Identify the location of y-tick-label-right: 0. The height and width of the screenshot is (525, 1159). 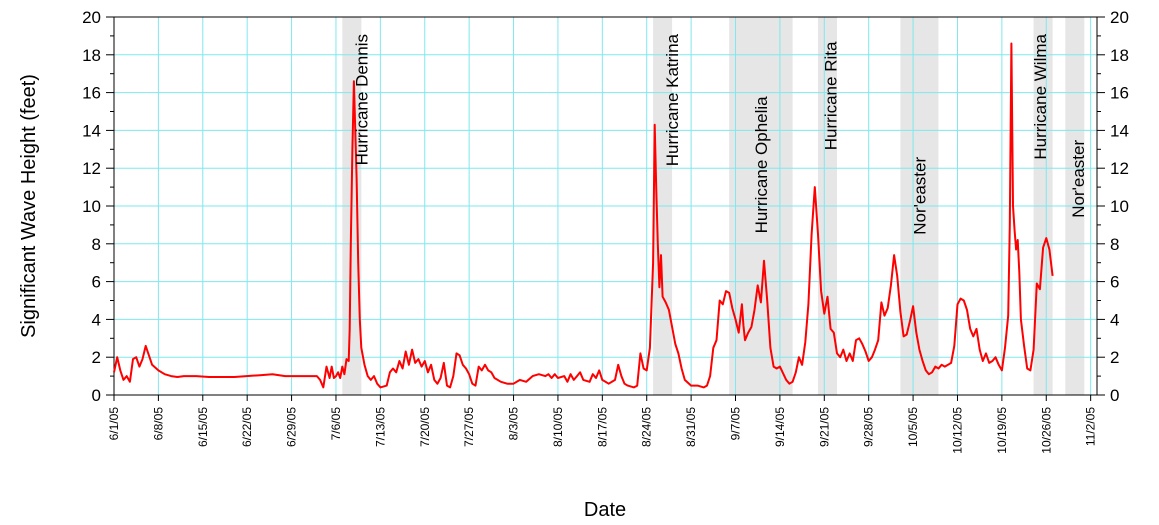
(1114, 395).